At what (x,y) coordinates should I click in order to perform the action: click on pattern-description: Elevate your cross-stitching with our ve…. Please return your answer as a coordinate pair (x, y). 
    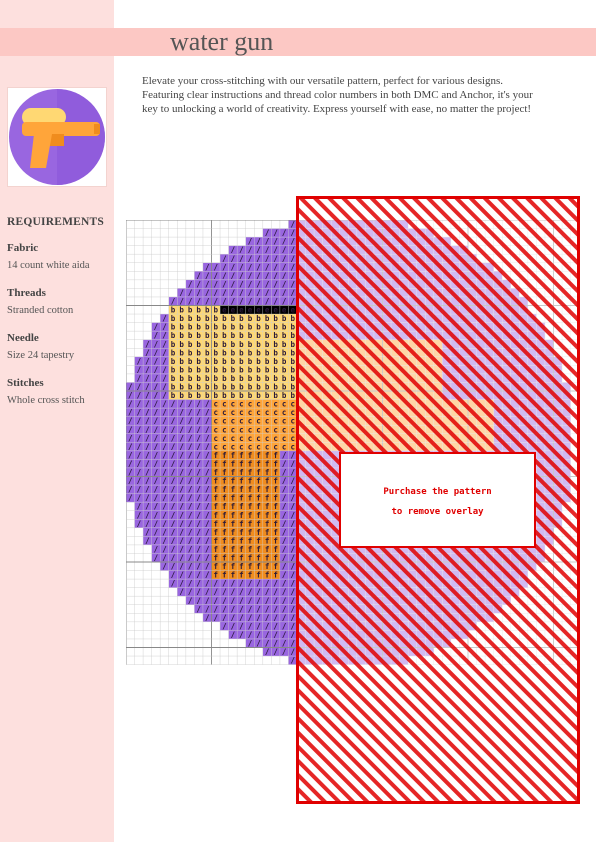
    Looking at the image, I should click on (337, 95).